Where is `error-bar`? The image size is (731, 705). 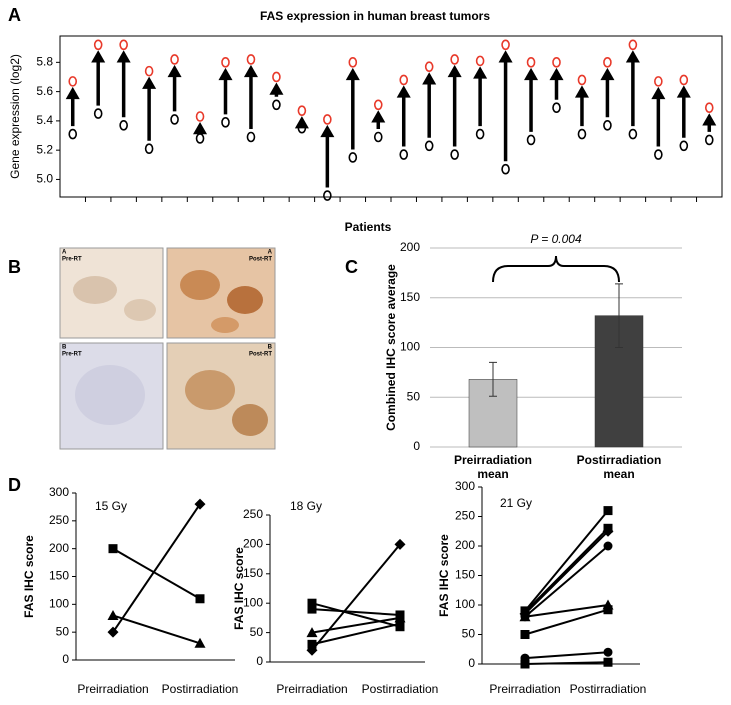 error-bar is located at coordinates (493, 379).